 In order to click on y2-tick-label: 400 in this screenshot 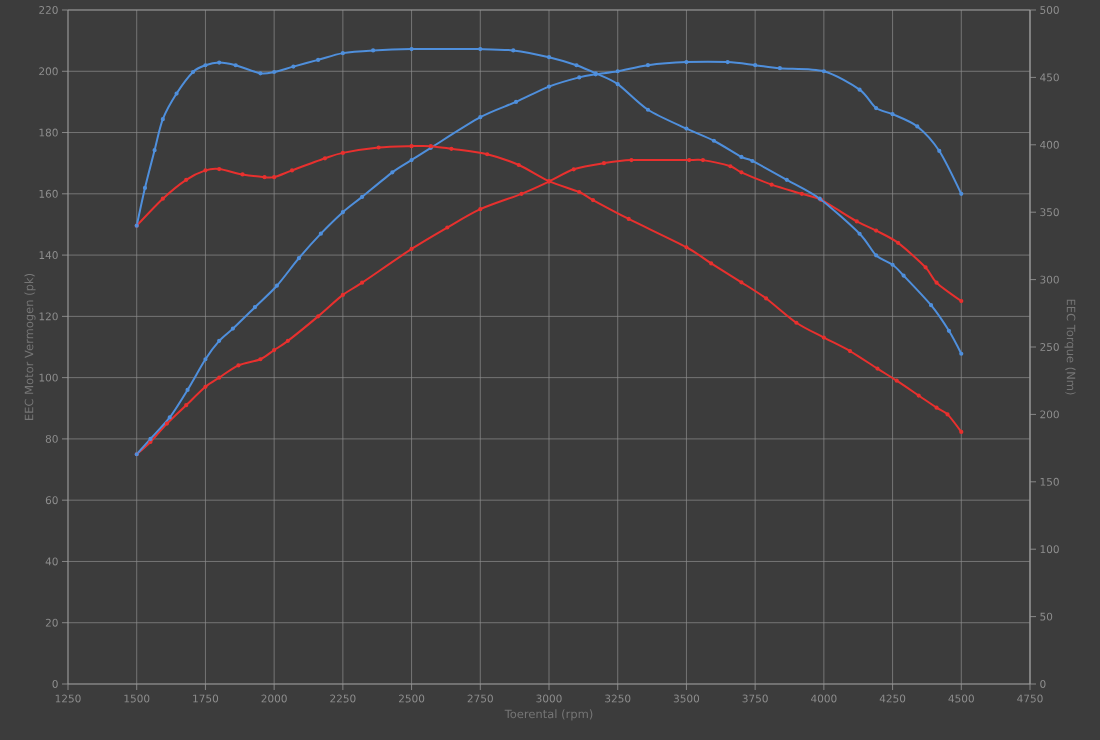, I will do `click(1049, 144)`.